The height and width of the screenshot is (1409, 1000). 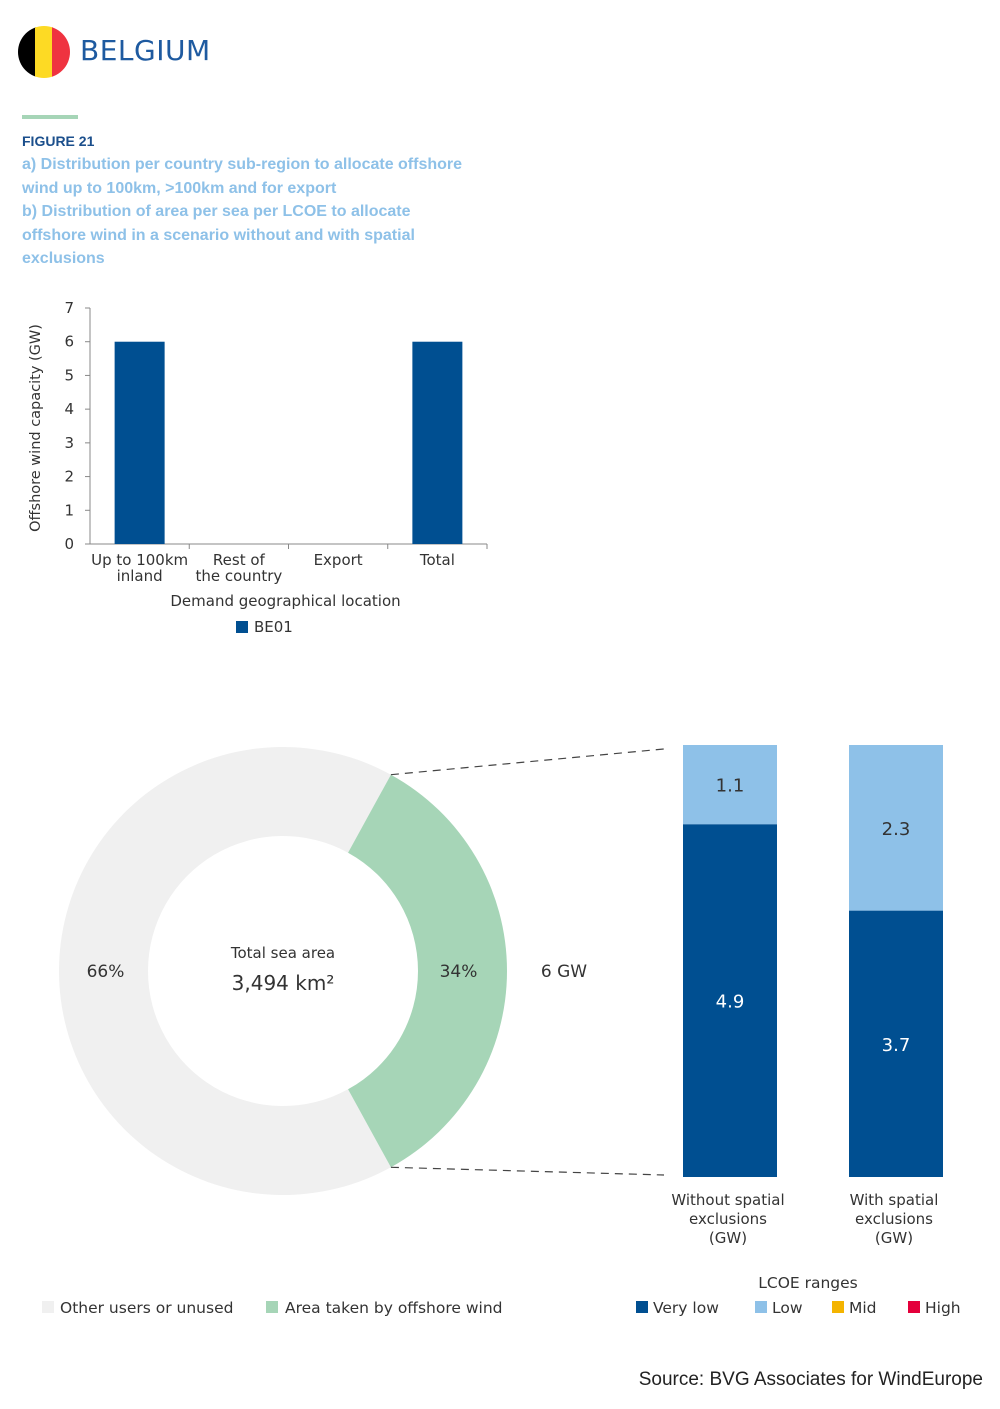 I want to click on stacked-bar-category-label: With spatial, so click(x=894, y=1200).